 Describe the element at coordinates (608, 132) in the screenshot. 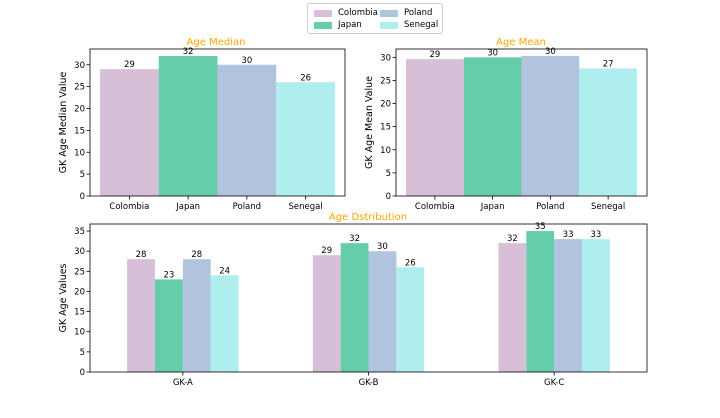

I see `panel2-bar-senegal` at that location.